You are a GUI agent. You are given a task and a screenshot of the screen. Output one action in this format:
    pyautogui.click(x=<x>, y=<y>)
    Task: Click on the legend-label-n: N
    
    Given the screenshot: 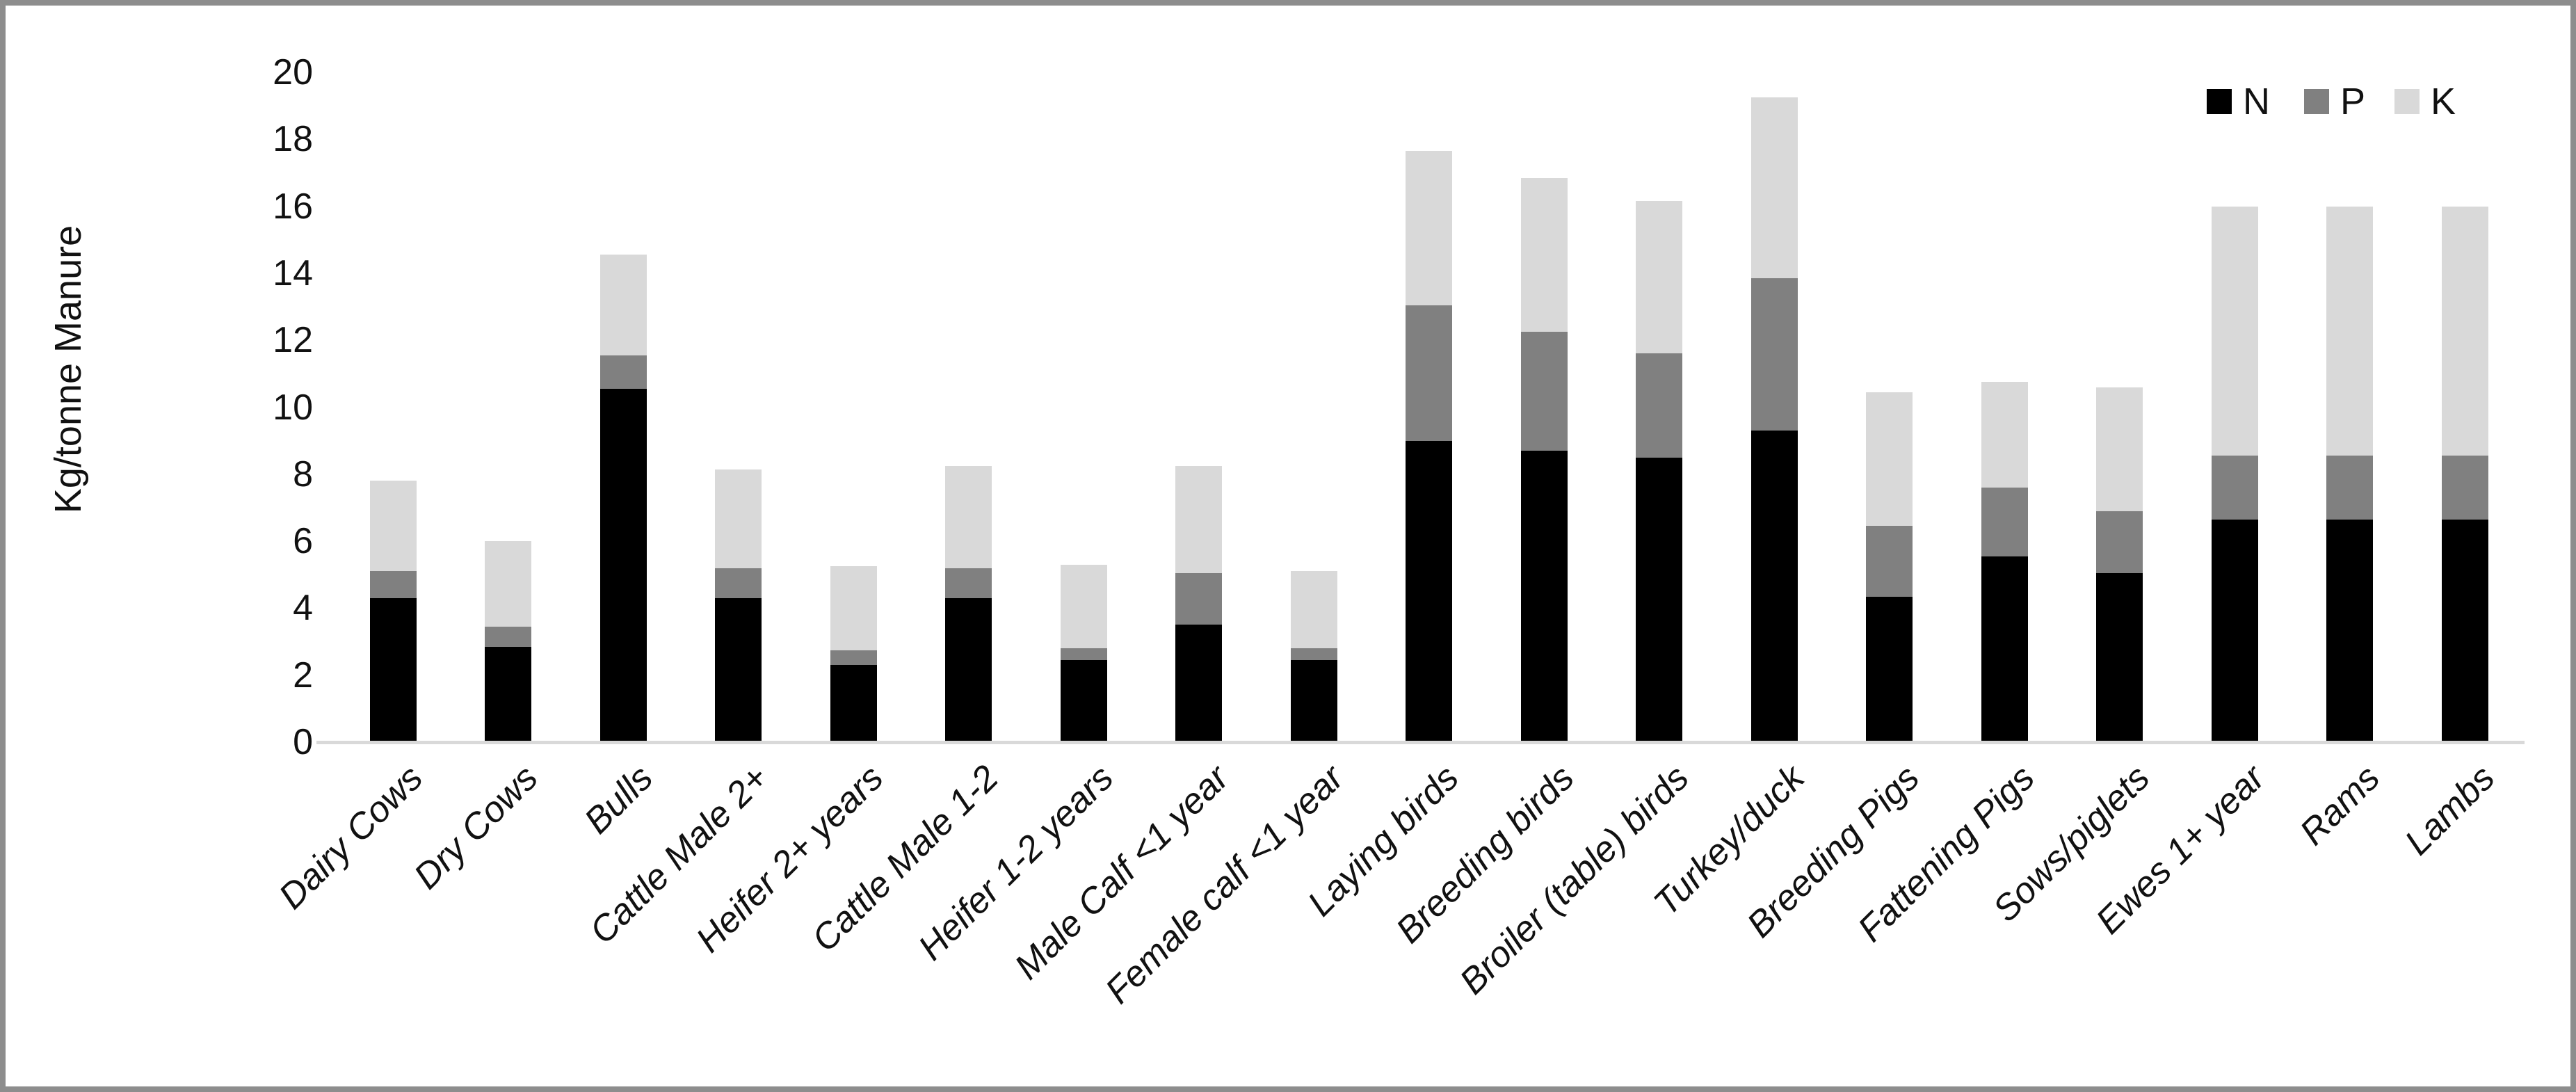 What is the action you would take?
    pyautogui.click(x=2256, y=101)
    